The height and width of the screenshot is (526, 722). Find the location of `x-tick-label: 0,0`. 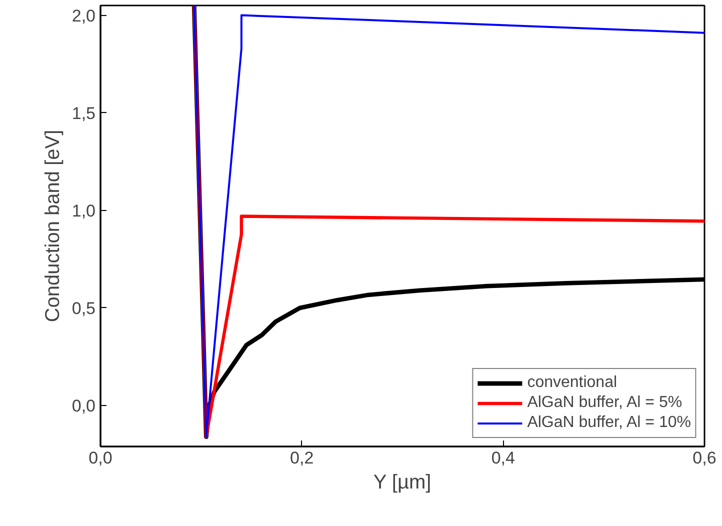

x-tick-label: 0,0 is located at coordinates (100, 458).